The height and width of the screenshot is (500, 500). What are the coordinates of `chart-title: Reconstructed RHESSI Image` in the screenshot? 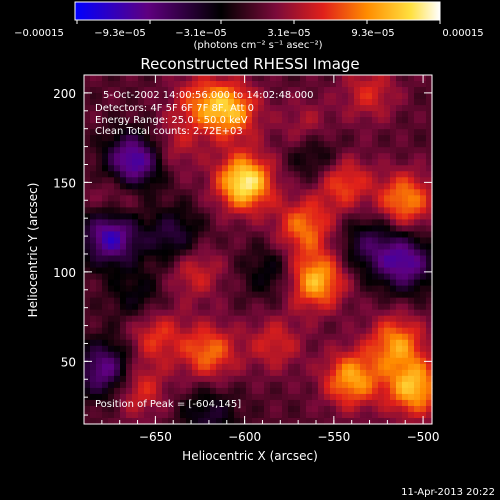 It's located at (249, 64).